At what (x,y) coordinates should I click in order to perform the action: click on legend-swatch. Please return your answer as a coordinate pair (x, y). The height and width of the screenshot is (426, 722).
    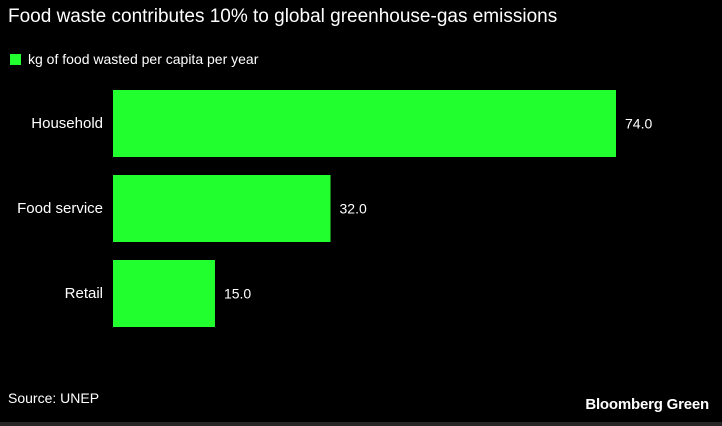
    Looking at the image, I should click on (15, 59).